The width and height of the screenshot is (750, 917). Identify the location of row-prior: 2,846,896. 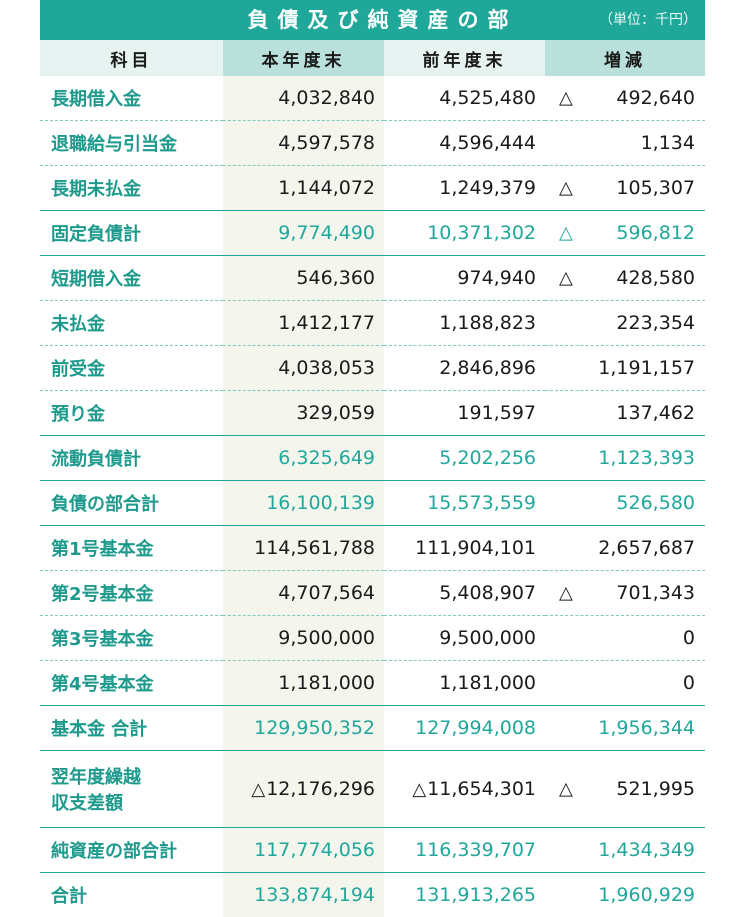
(464, 368).